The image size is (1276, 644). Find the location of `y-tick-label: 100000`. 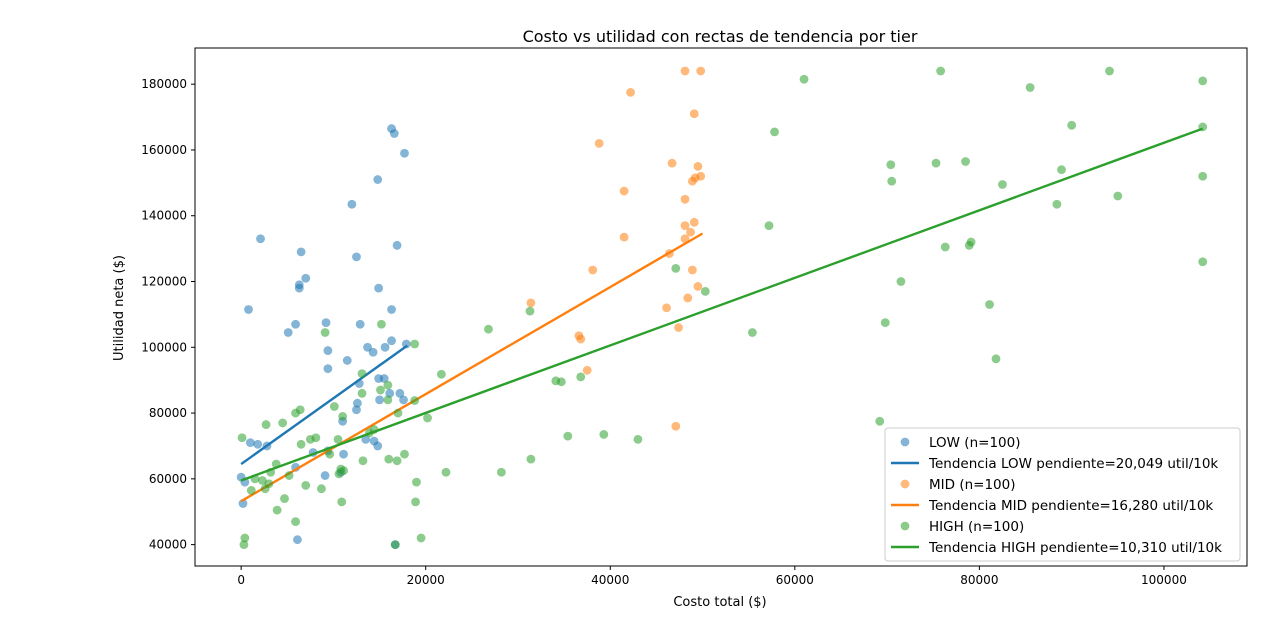

y-tick-label: 100000 is located at coordinates (164, 347).